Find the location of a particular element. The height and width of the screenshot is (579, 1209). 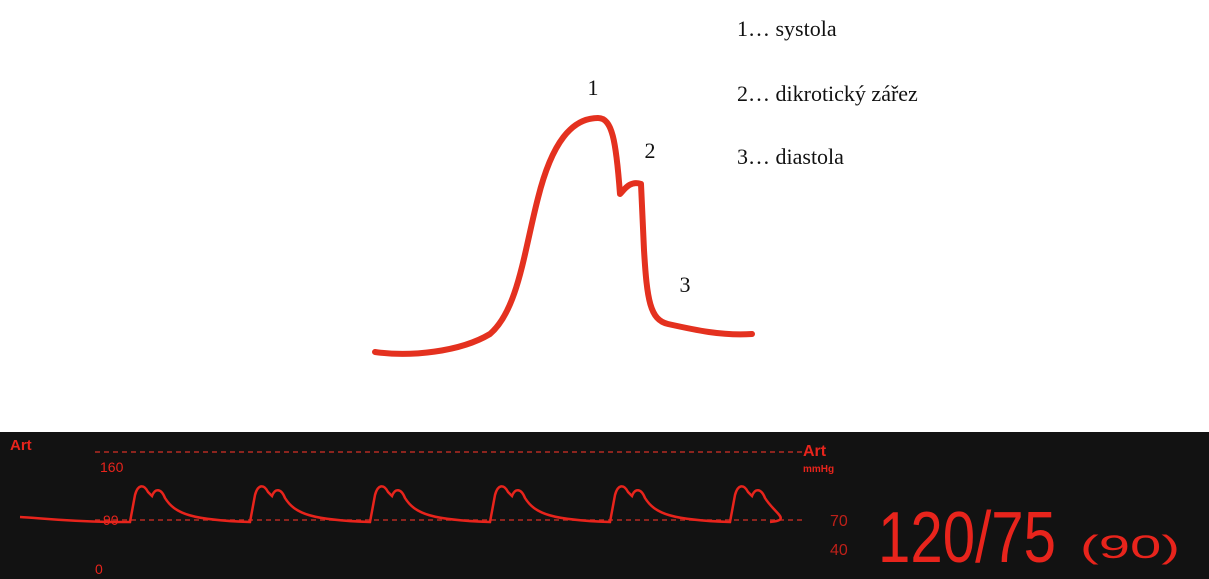

alarm-limit: 70 is located at coordinates (839, 521).